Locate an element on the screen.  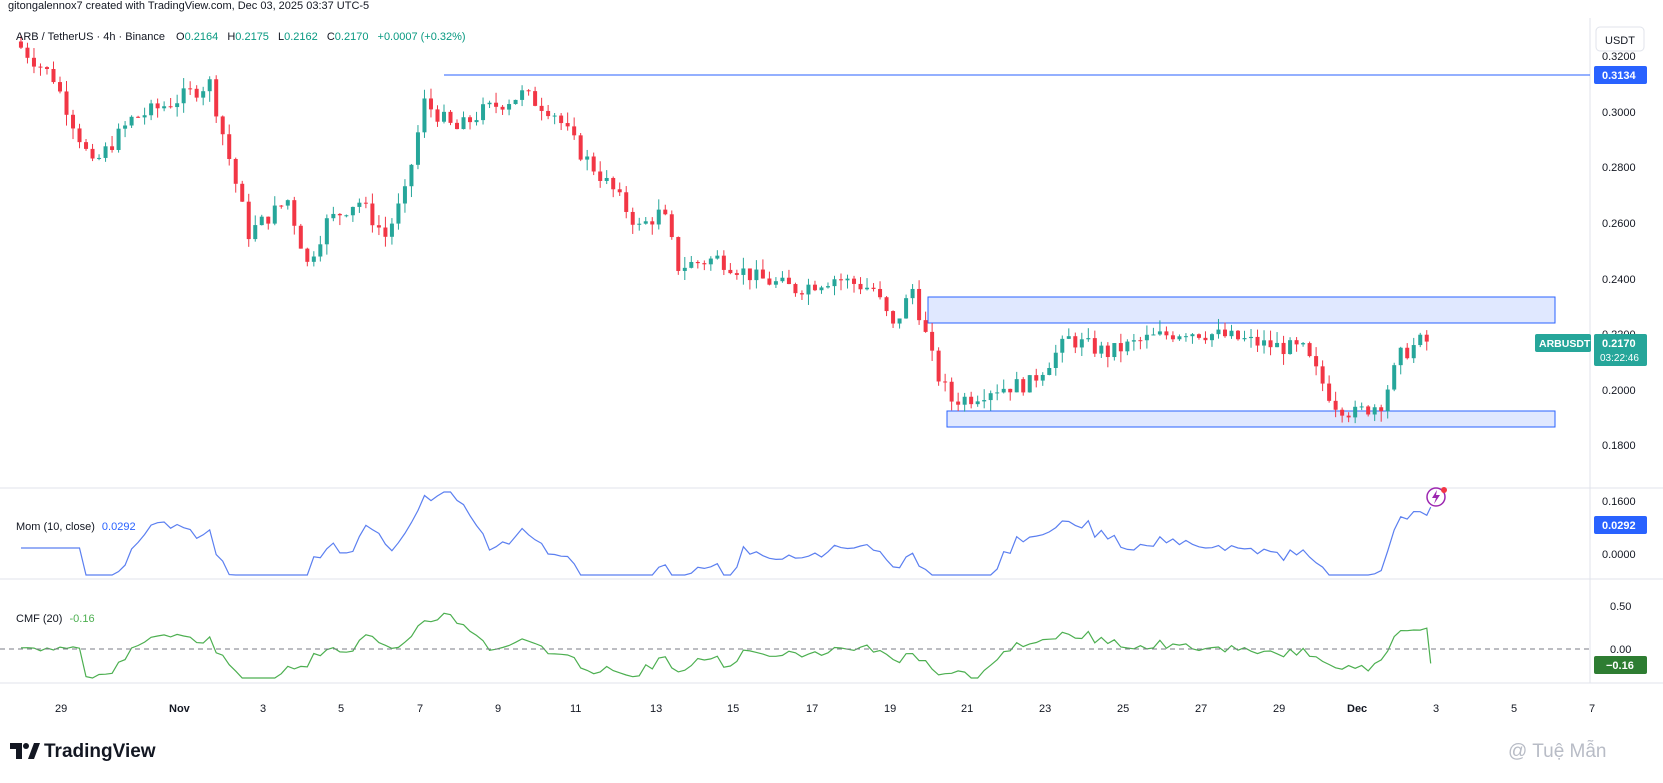
mom-legend: Mom (10, close) 0.0292 is located at coordinates (76, 527).